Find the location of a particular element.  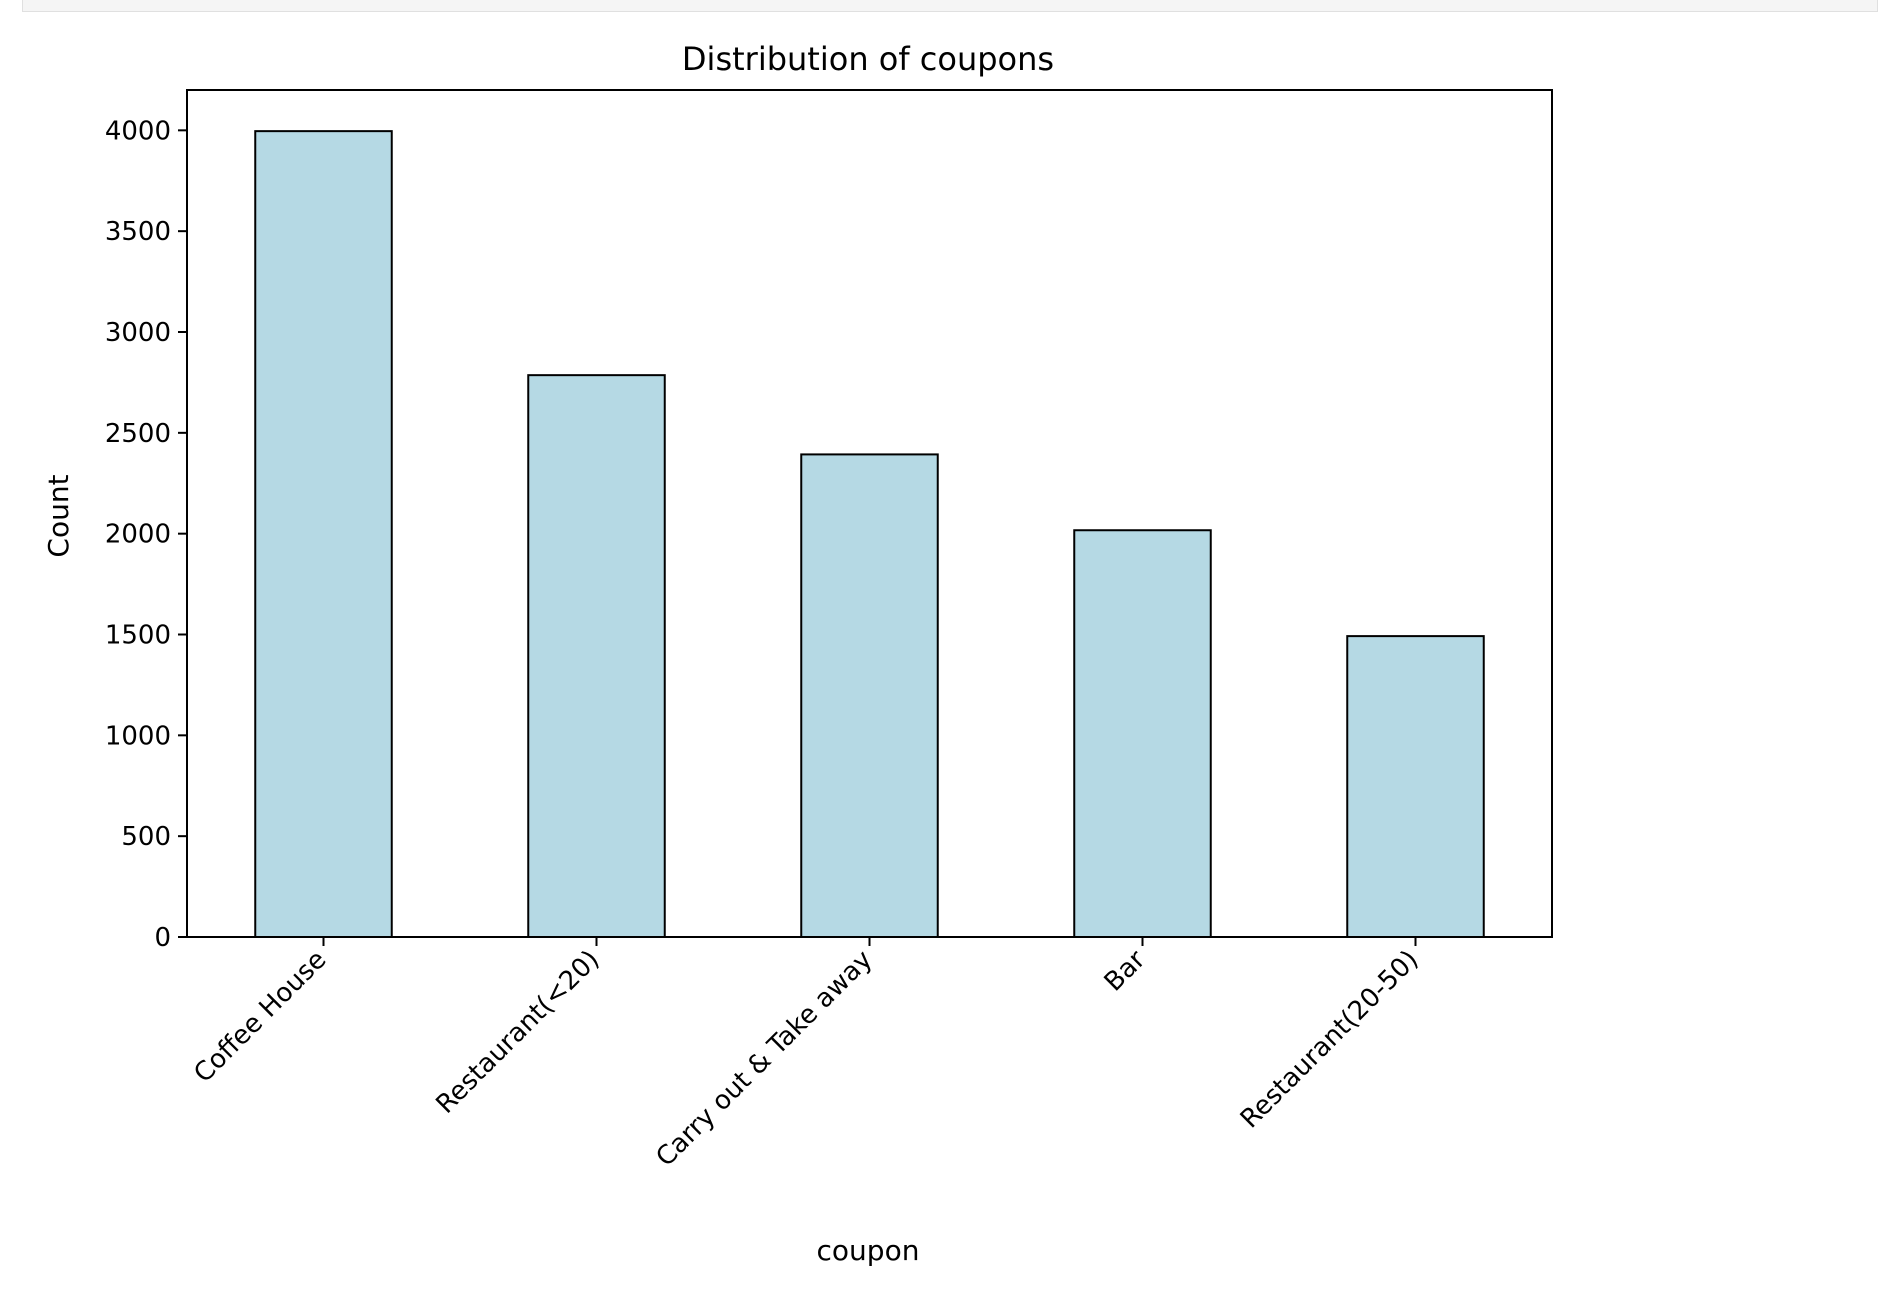

x-tick-label: Coffee House is located at coordinates (260, 1017).